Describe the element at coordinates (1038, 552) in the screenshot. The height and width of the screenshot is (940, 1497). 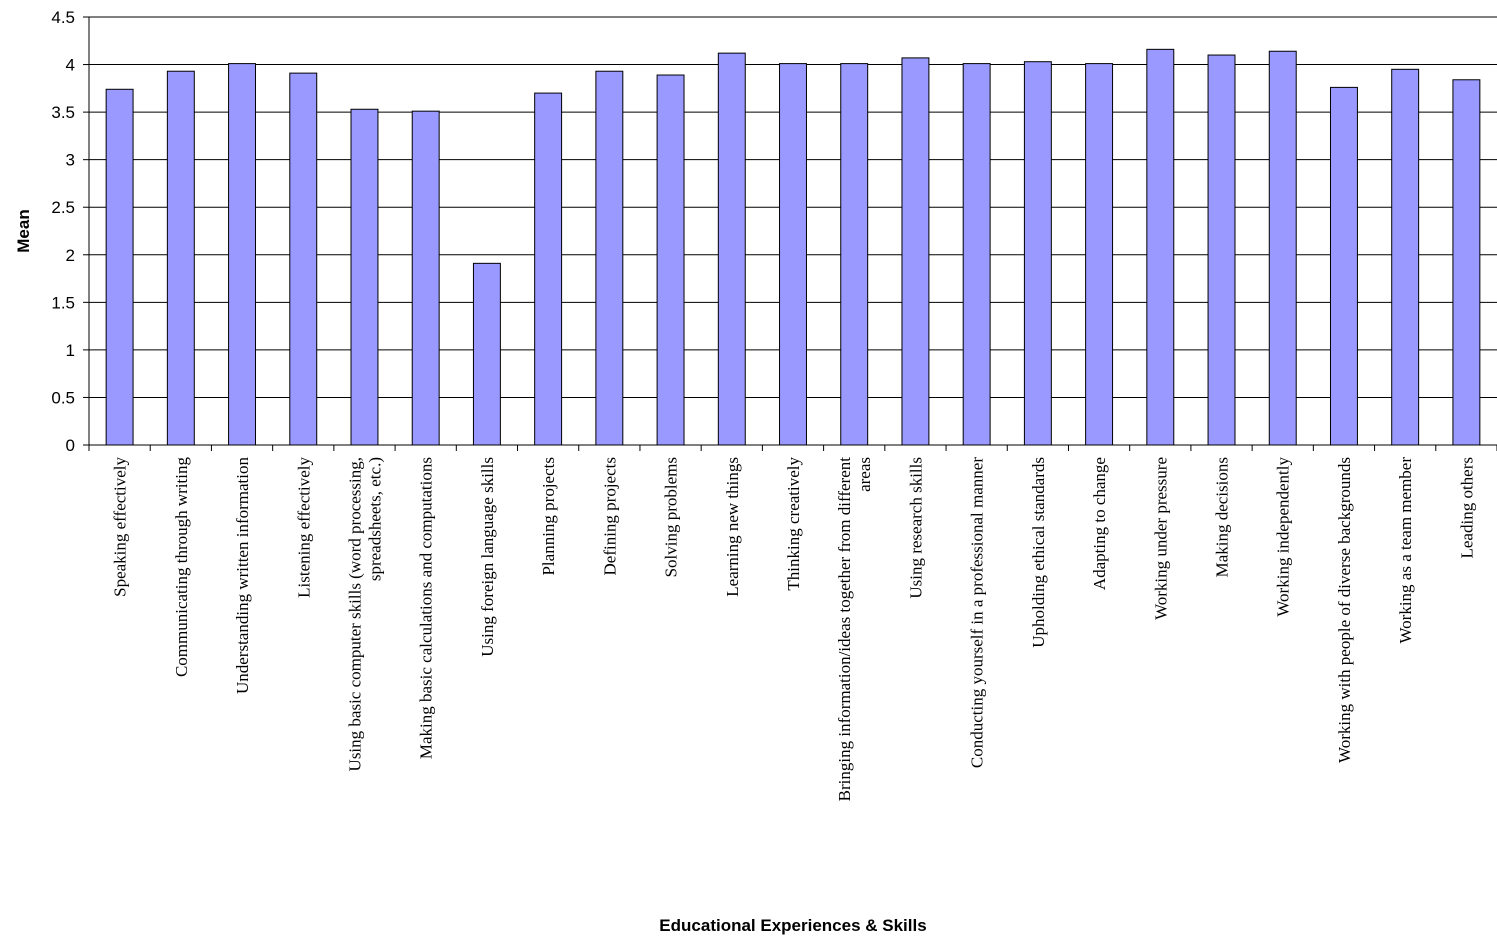
I see `x-category-label: Upholding ethical standards` at that location.